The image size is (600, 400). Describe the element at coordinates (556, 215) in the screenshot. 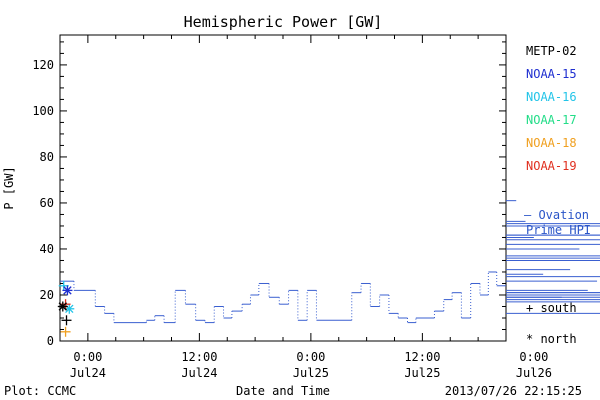

I see `legend-ovation-line1: — Ovation` at that location.